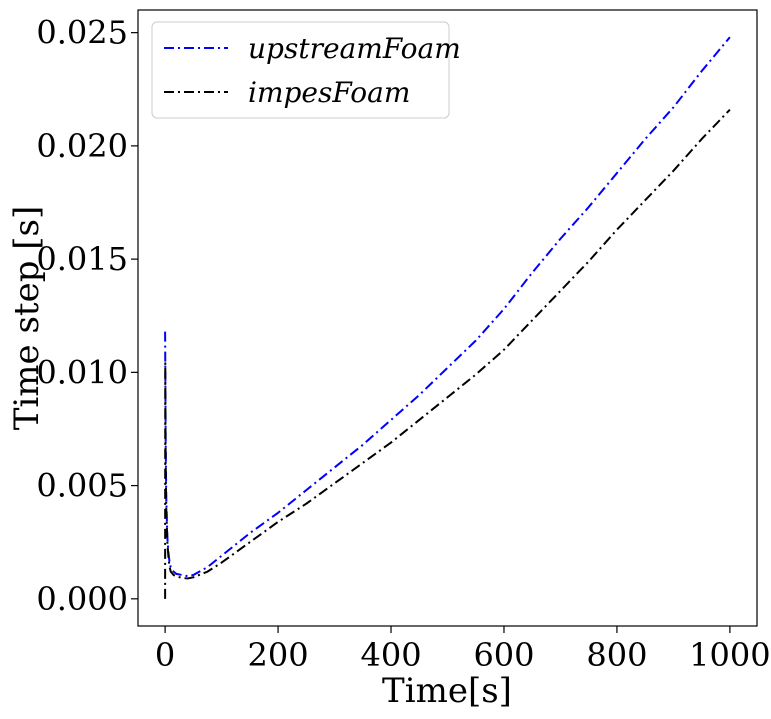 The height and width of the screenshot is (719, 771). What do you see at coordinates (729, 655) in the screenshot?
I see `x-tick-label: 1000` at bounding box center [729, 655].